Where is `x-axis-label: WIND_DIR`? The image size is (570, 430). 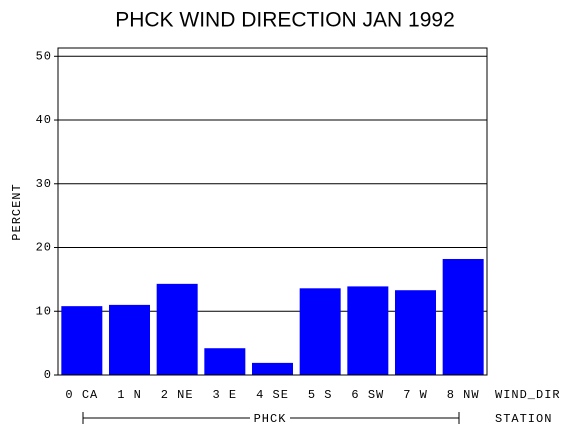 x-axis-label: WIND_DIR is located at coordinates (528, 395).